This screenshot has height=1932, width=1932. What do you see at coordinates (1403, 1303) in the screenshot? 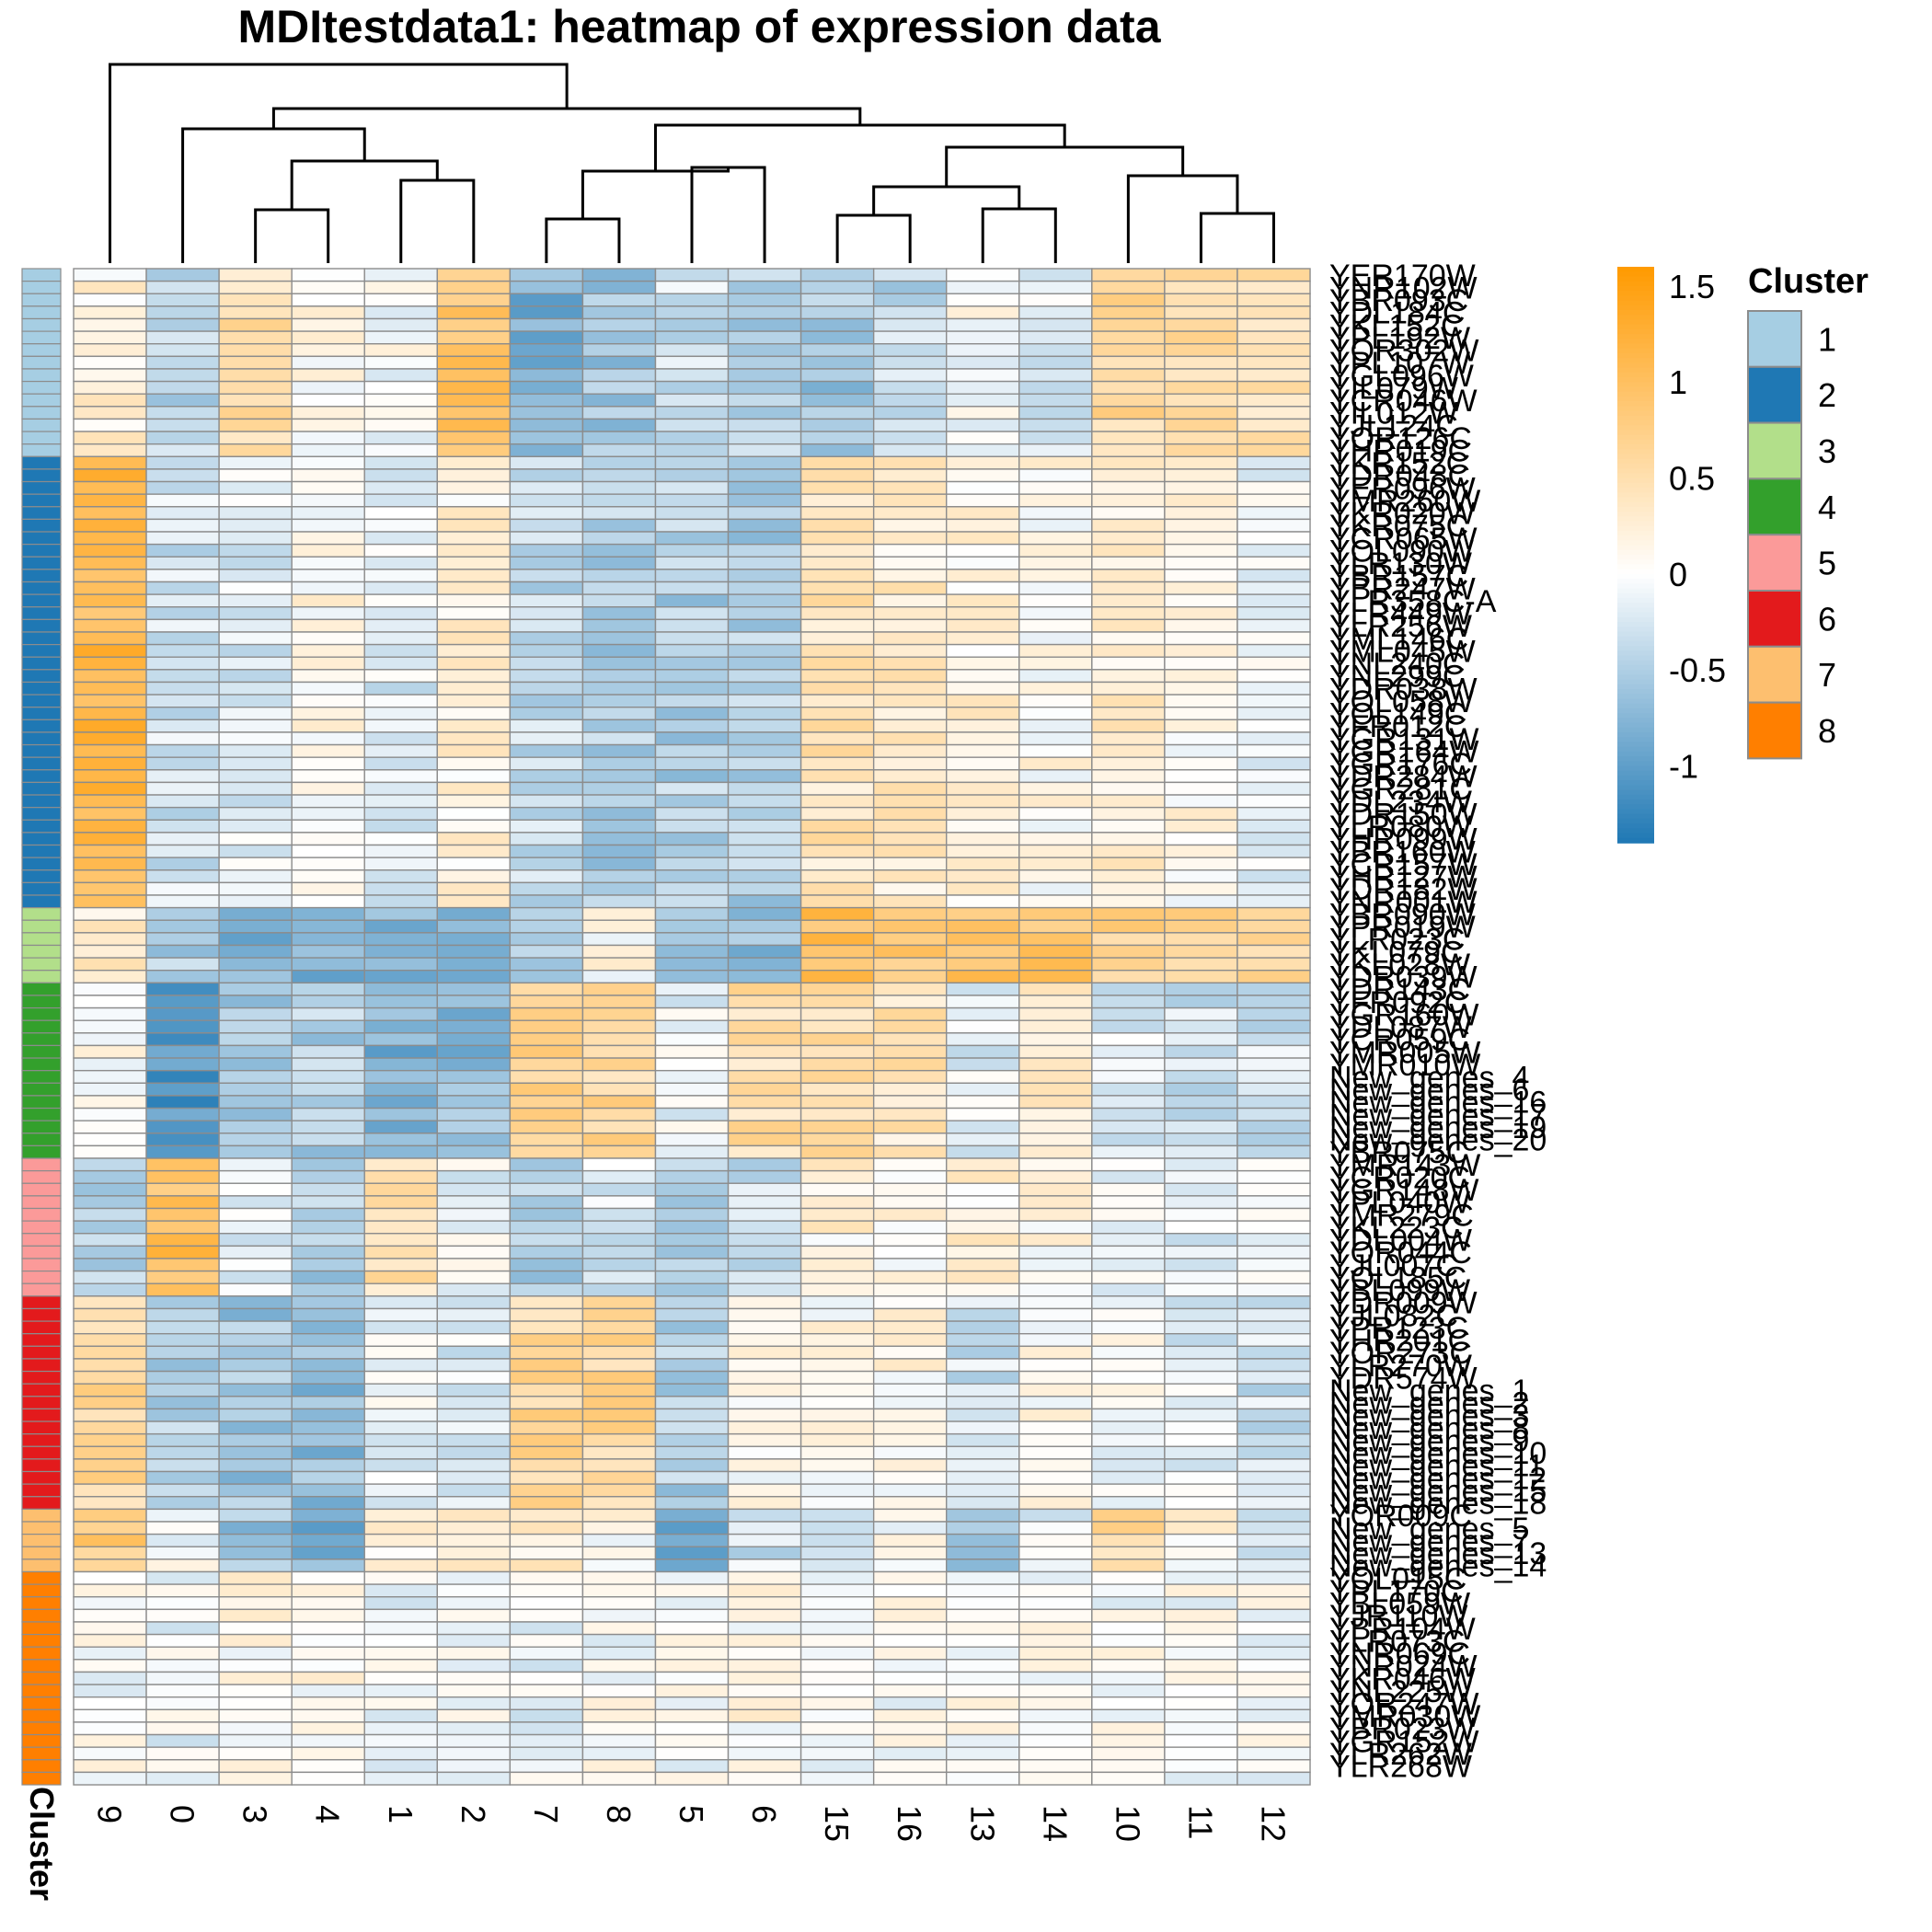
I see `row-label: YDR009W` at bounding box center [1403, 1303].